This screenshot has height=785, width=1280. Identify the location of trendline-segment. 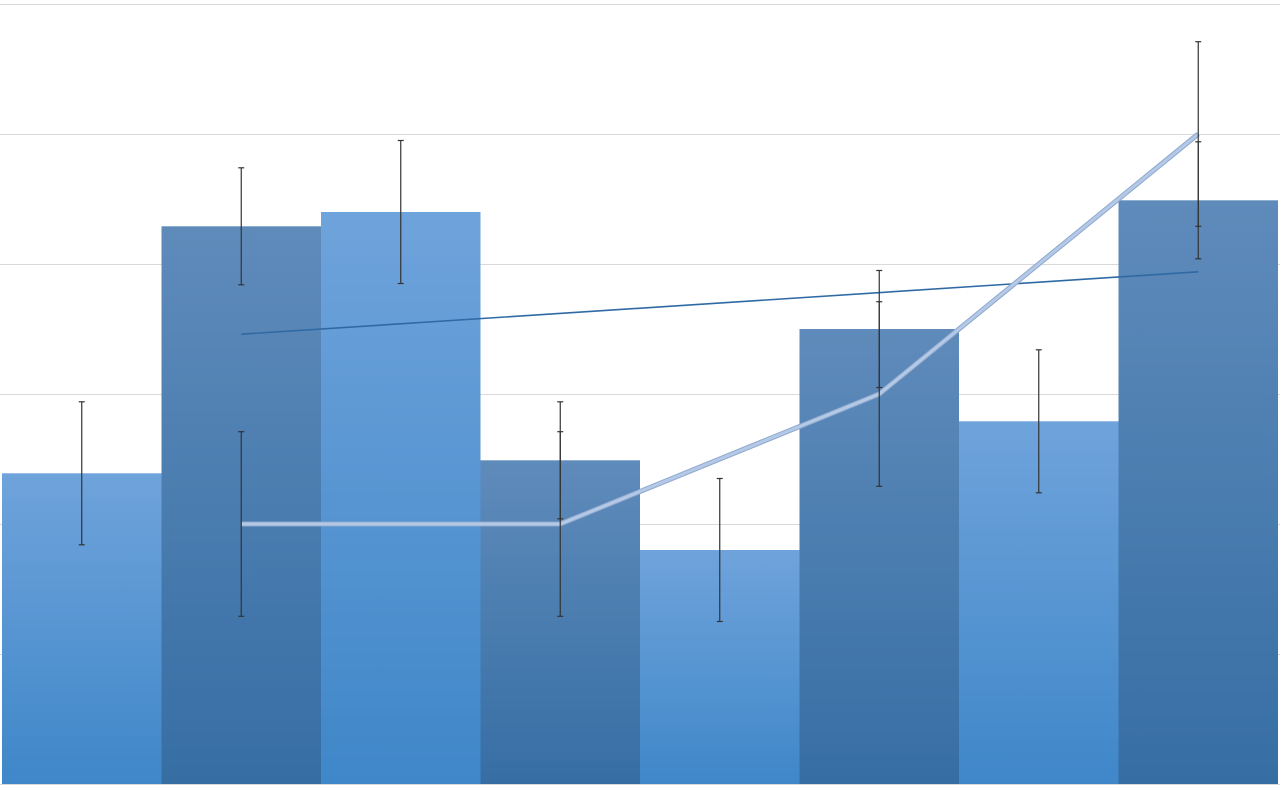
(720, 303).